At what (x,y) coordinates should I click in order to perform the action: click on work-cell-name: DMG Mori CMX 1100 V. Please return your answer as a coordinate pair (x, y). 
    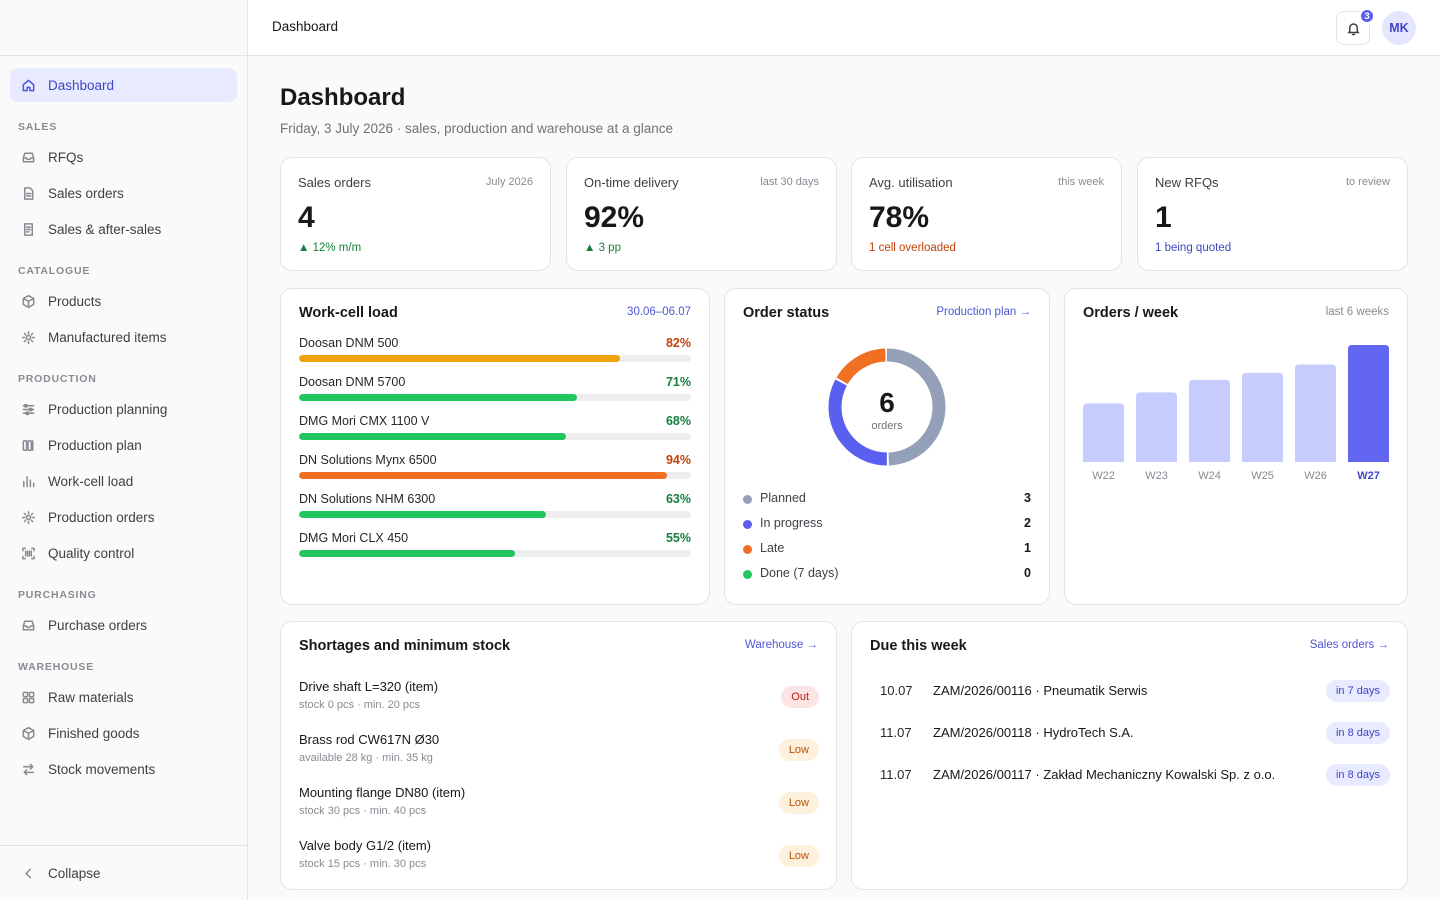
    Looking at the image, I should click on (364, 421).